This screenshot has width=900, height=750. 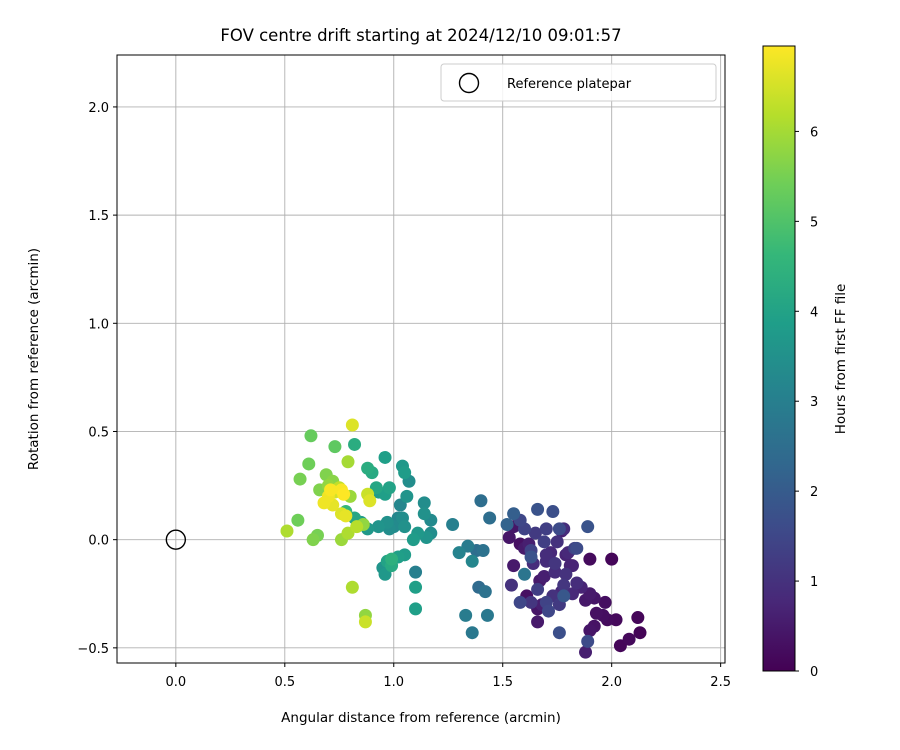 What do you see at coordinates (98, 216) in the screenshot?
I see `y-tick-label: 1.5` at bounding box center [98, 216].